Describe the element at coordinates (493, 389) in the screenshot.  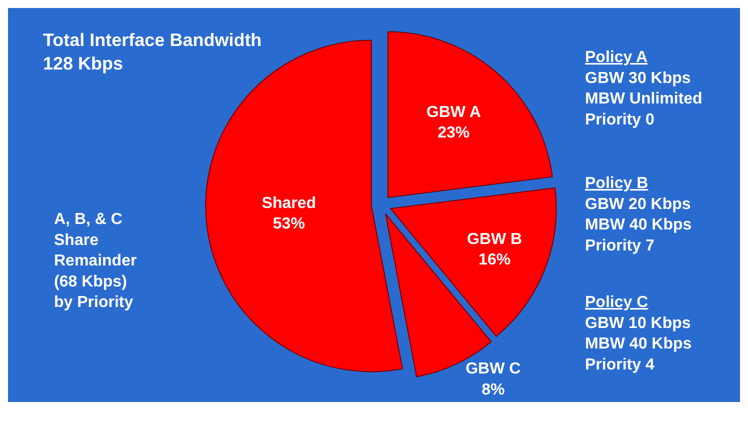
I see `data-label: 8%` at that location.